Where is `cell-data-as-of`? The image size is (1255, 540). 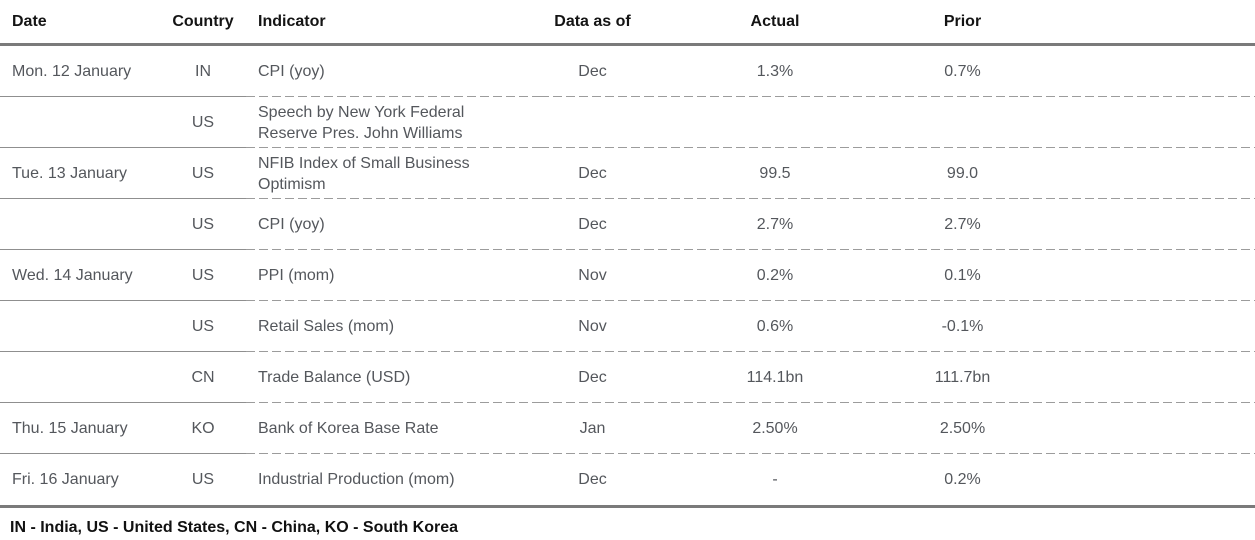
cell-data-as-of is located at coordinates (592, 122).